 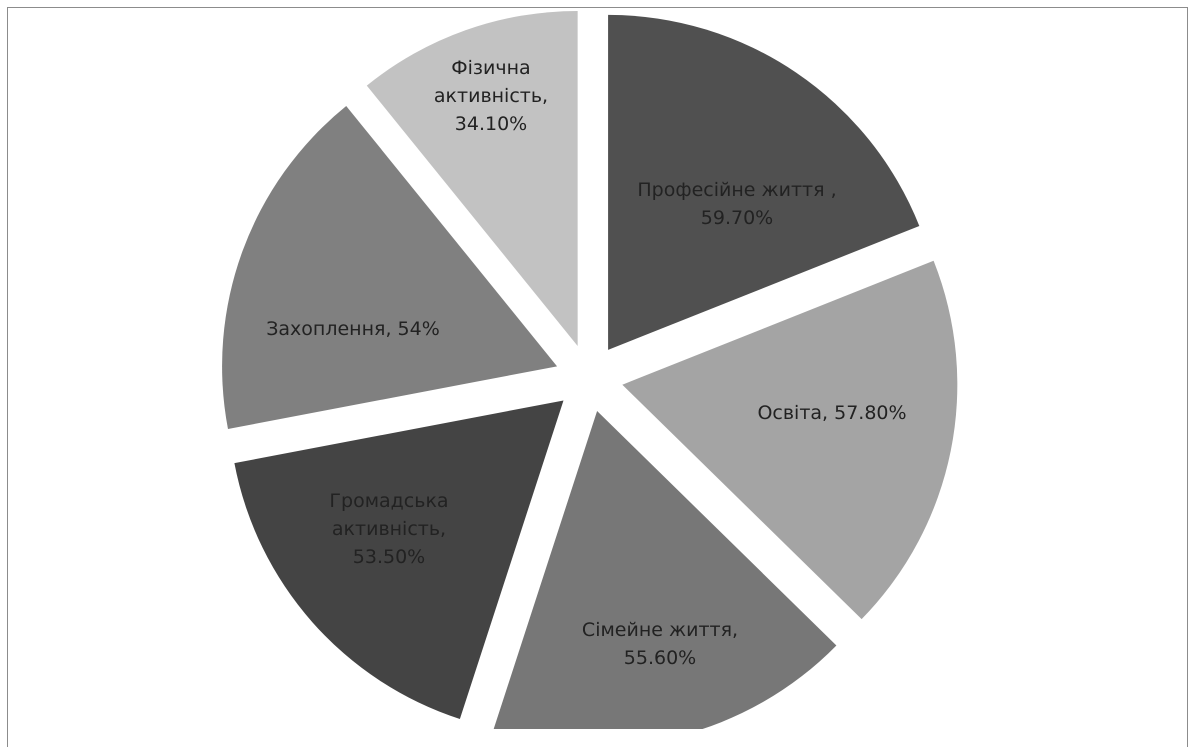 I want to click on data-label-5: Захоплення, 54%, so click(x=353, y=329).